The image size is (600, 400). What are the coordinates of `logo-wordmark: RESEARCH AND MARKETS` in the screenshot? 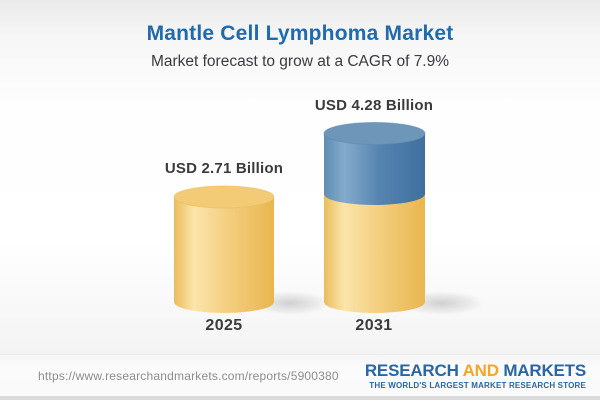 It's located at (475, 370).